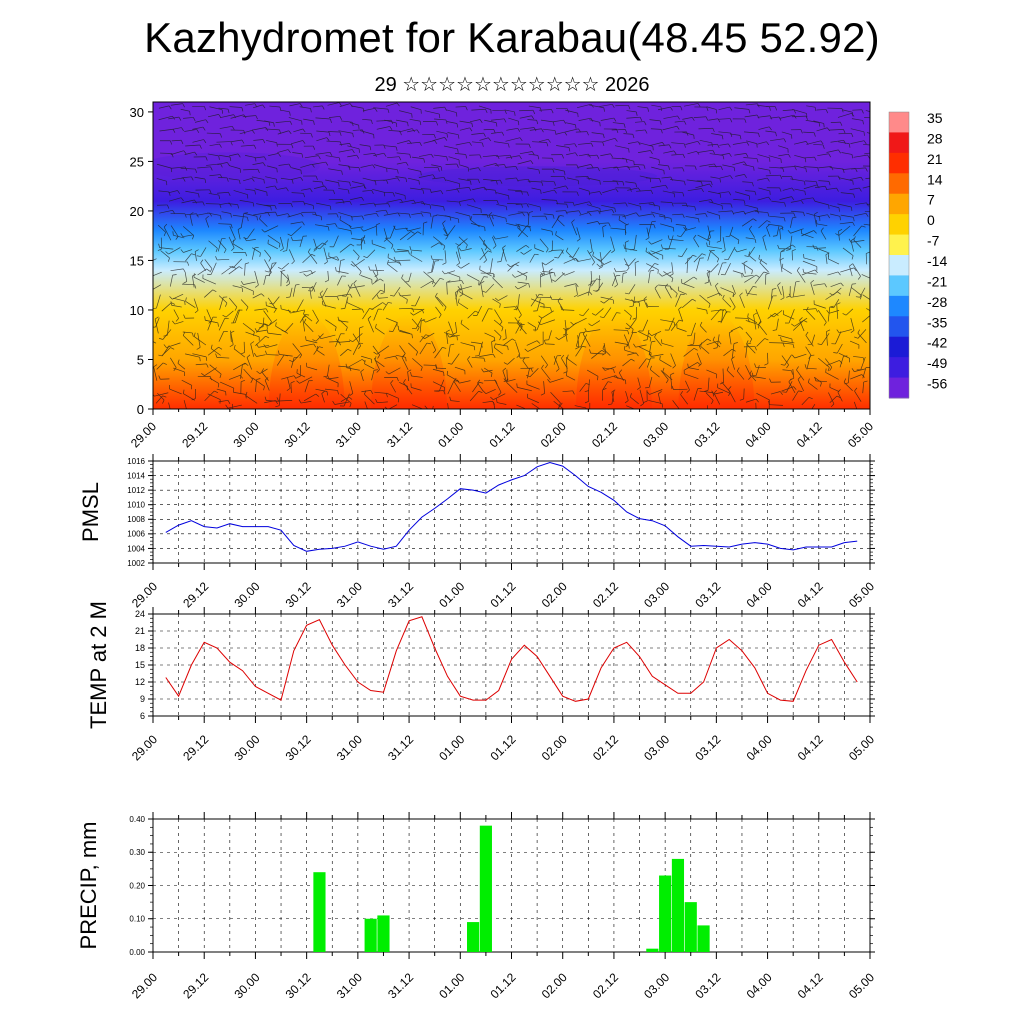 The width and height of the screenshot is (1024, 1024). What do you see at coordinates (140, 682) in the screenshot?
I see `y-tick-label: 12` at bounding box center [140, 682].